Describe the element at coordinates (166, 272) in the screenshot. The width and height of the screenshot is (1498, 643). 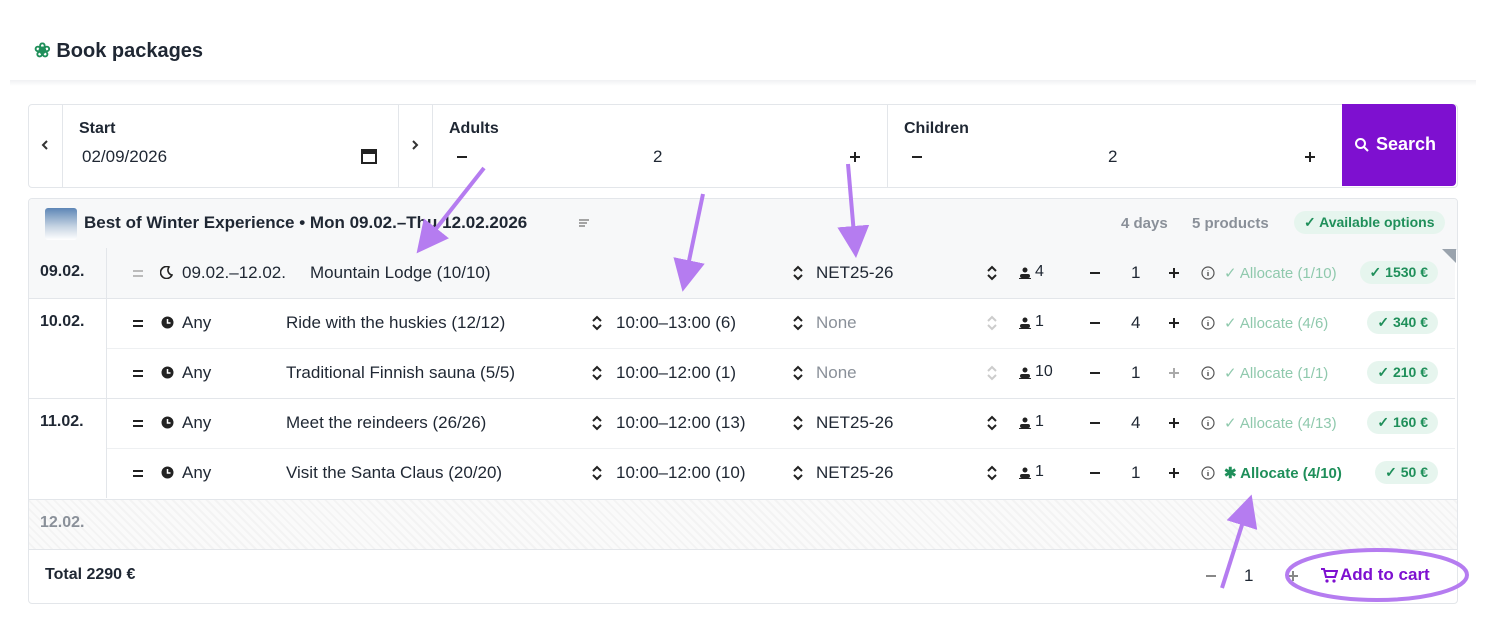
I see `moon-icon` at that location.